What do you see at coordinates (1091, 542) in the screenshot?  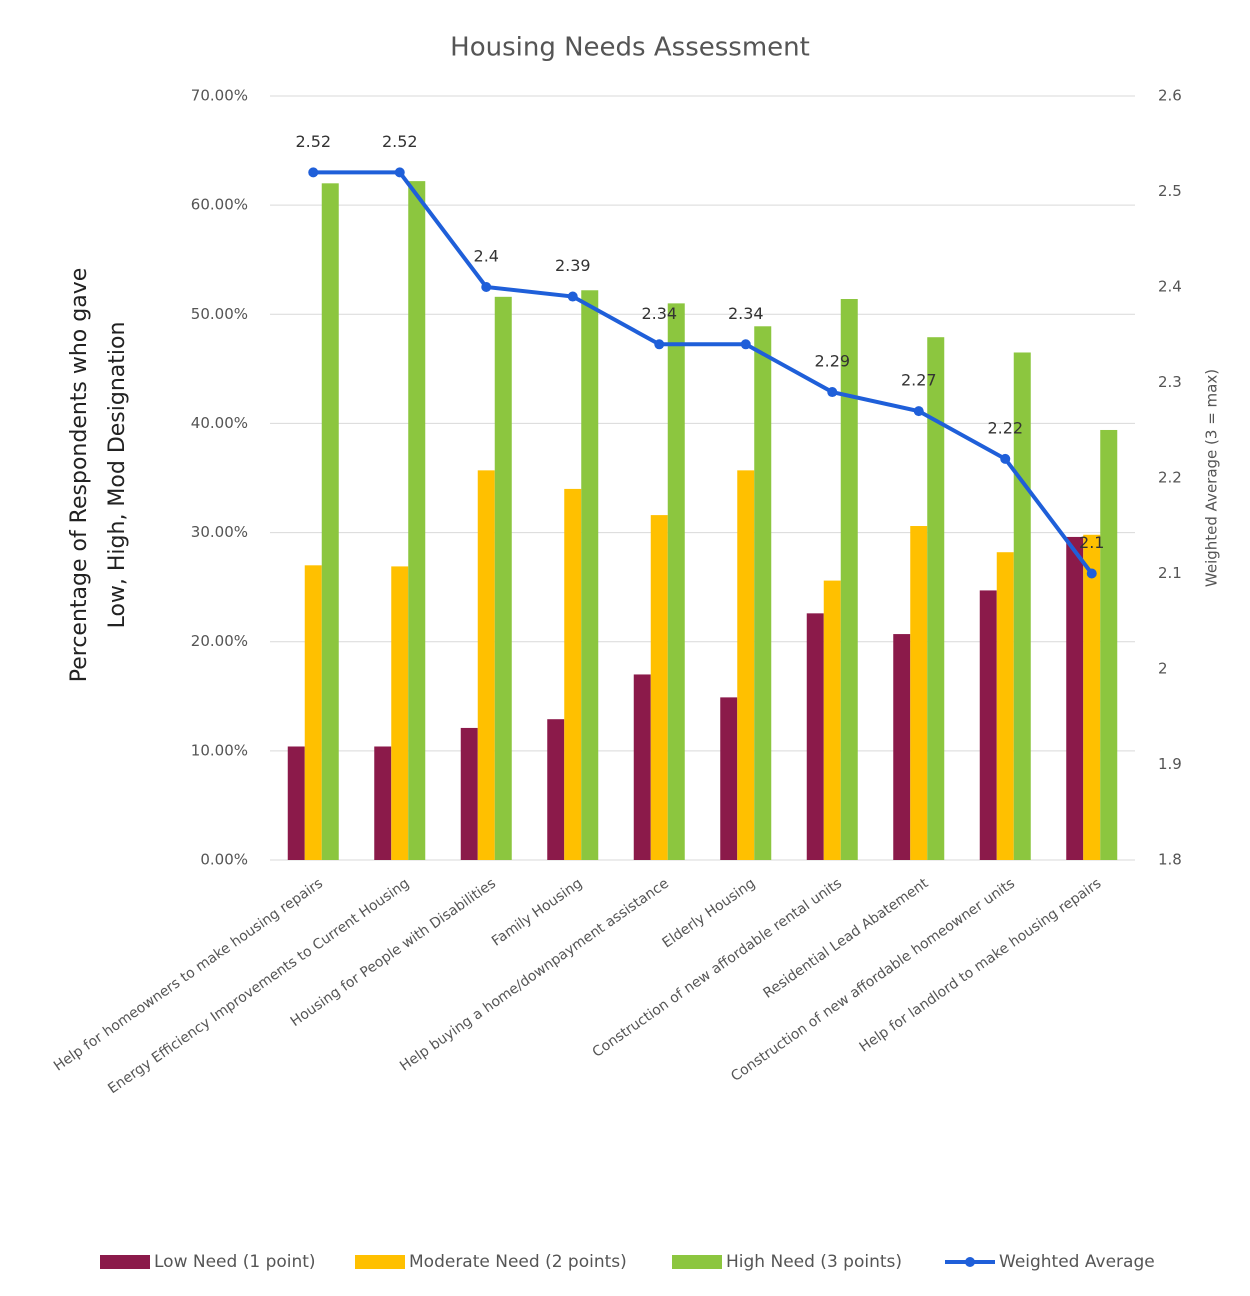 I see `data-label: 2.1` at bounding box center [1091, 542].